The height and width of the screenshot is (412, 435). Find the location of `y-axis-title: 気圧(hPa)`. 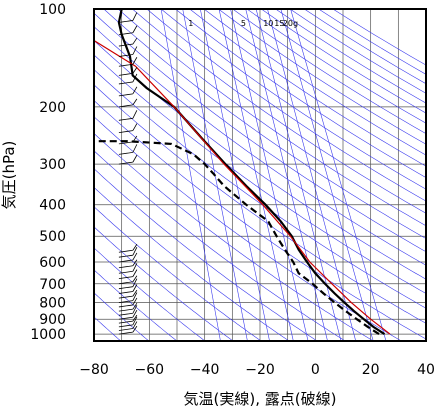

y-axis-title: 気圧(hPa) is located at coordinates (9, 175).